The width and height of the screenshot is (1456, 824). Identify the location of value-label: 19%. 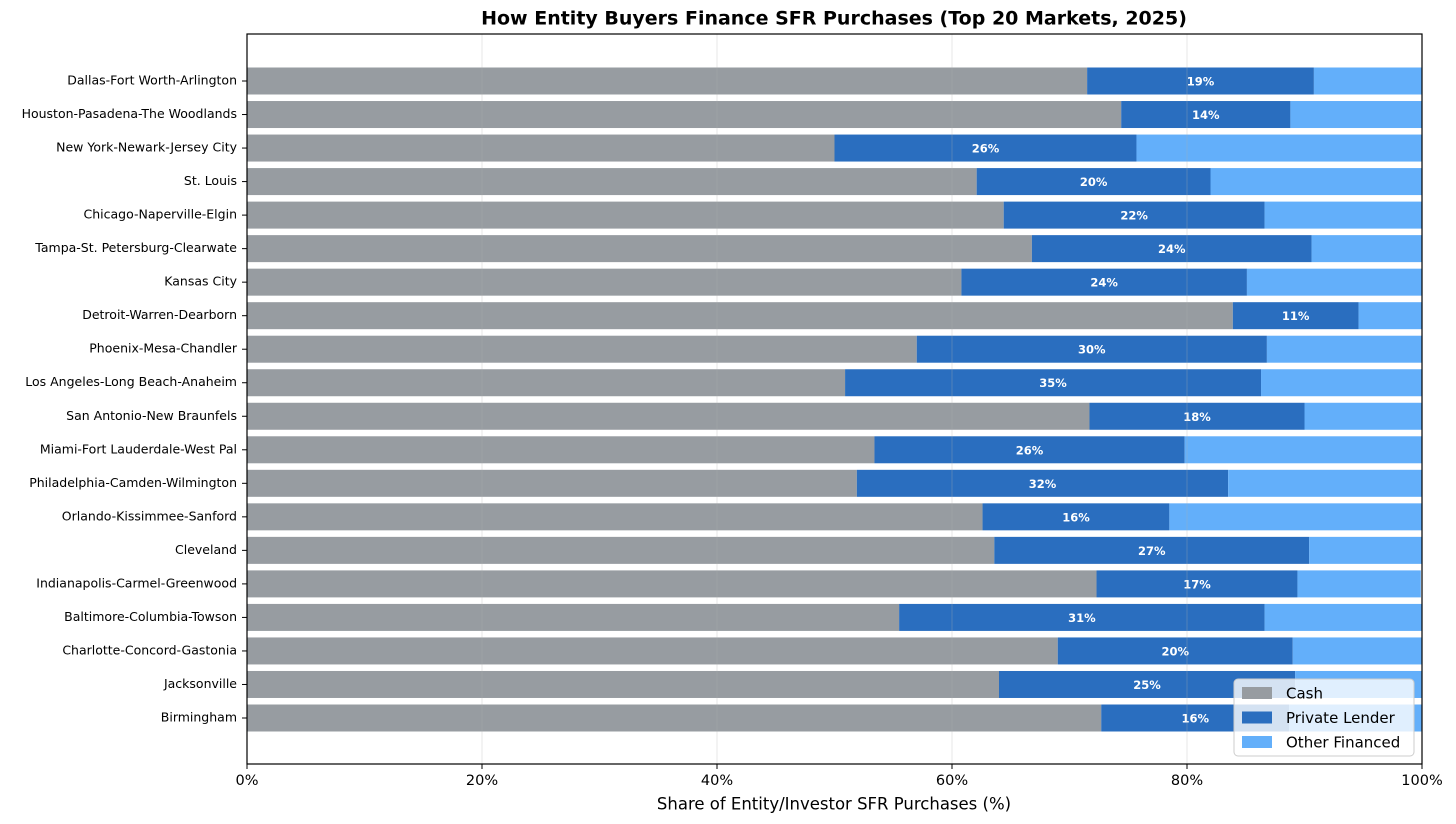
(1201, 82).